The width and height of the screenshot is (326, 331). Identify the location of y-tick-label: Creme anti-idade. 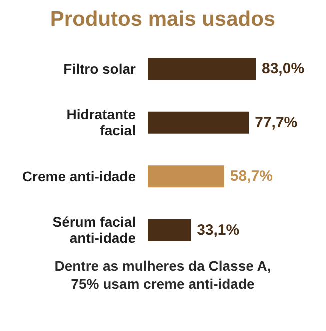
(79, 176).